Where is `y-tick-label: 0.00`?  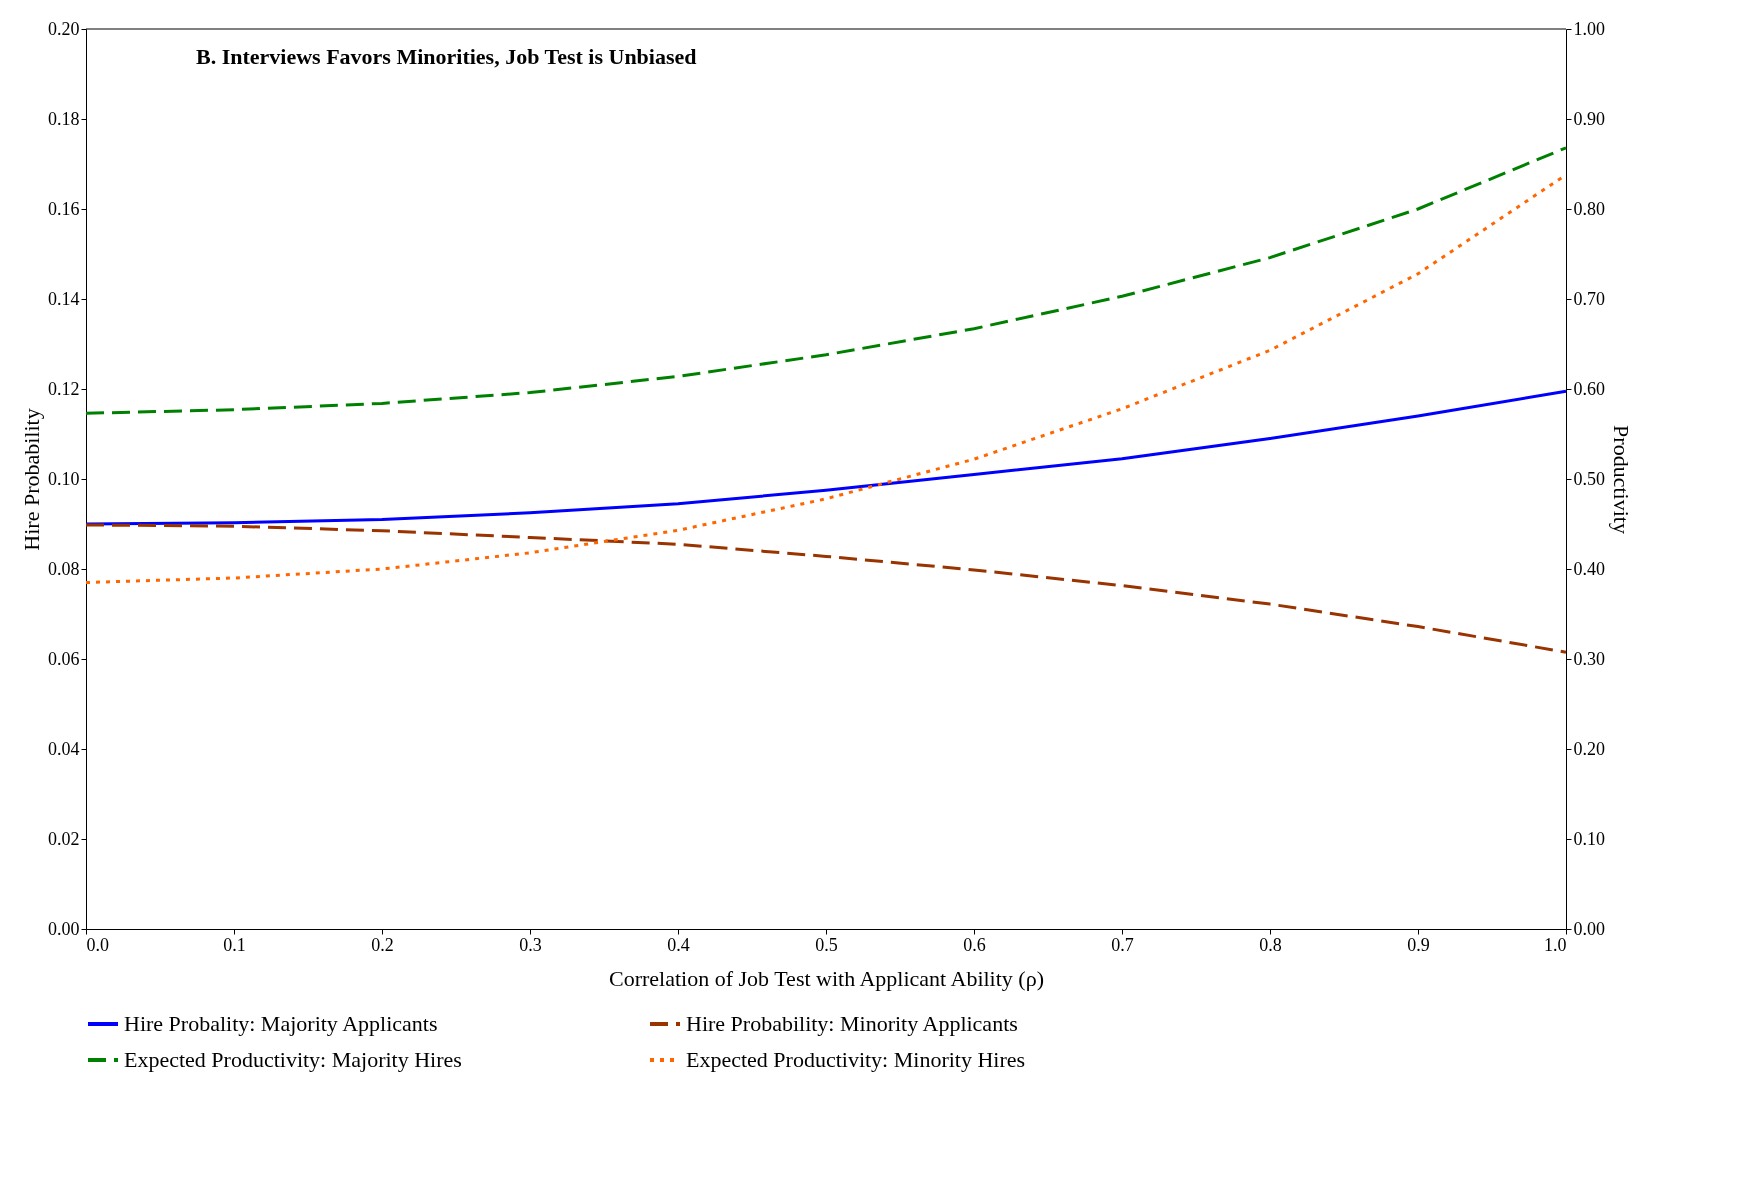
y-tick-label: 0.00 is located at coordinates (64, 928).